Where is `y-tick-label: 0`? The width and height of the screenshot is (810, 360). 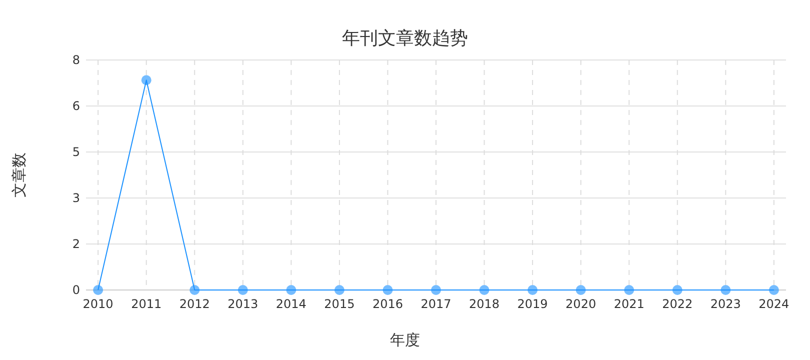 y-tick-label: 0 is located at coordinates (76, 290).